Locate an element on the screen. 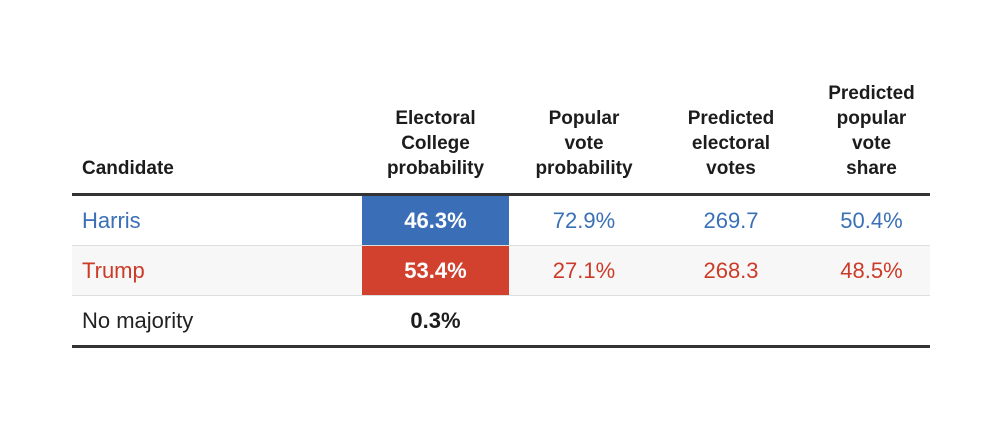 The height and width of the screenshot is (431, 1000). candidate-name: No majority is located at coordinates (138, 320).